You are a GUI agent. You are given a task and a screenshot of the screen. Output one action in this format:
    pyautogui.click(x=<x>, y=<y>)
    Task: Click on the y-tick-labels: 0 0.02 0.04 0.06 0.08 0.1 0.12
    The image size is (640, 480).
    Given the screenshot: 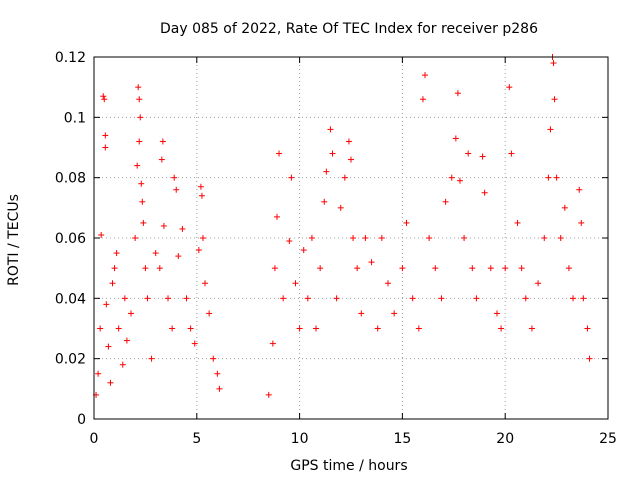 What is the action you would take?
    pyautogui.click(x=70, y=239)
    